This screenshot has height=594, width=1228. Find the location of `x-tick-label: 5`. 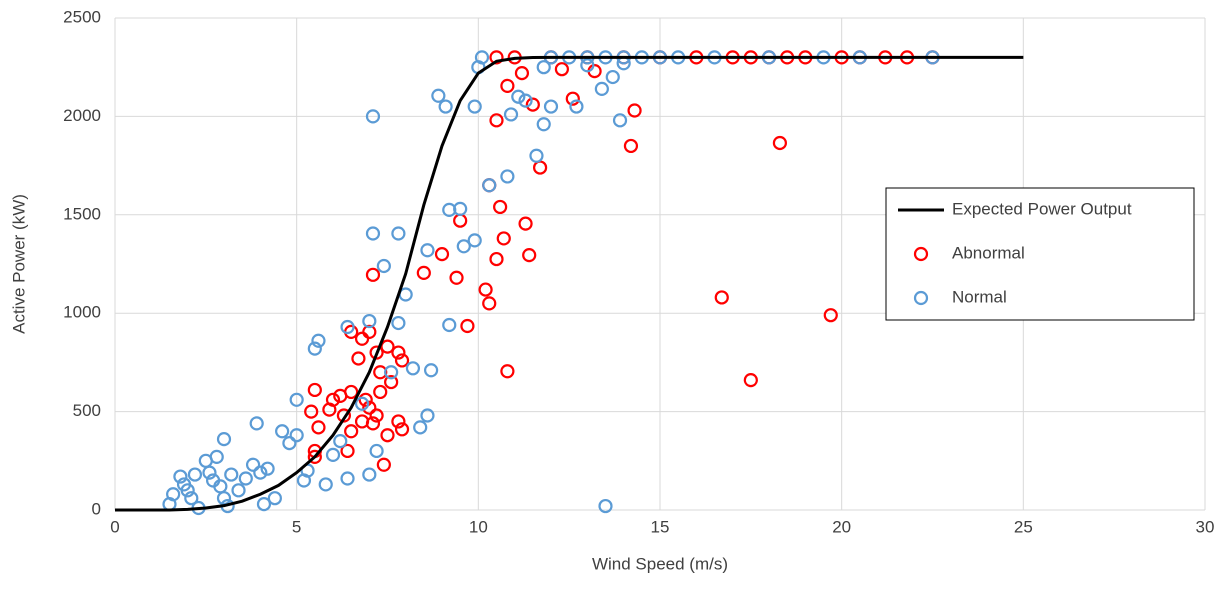

x-tick-label: 5 is located at coordinates (296, 526).